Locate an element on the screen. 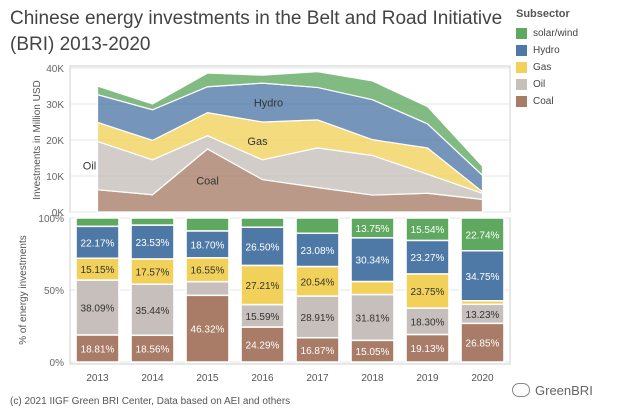  bar-data-label: 15.15% is located at coordinates (98, 270).